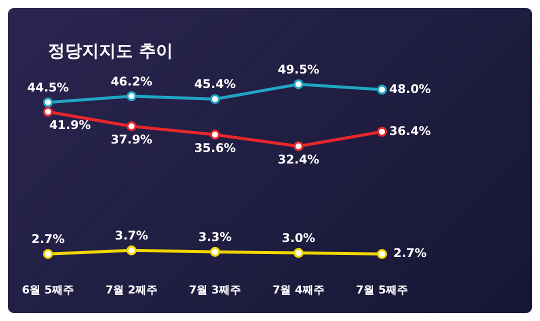  What do you see at coordinates (410, 89) in the screenshot?
I see `data-label: 48.0%` at bounding box center [410, 89].